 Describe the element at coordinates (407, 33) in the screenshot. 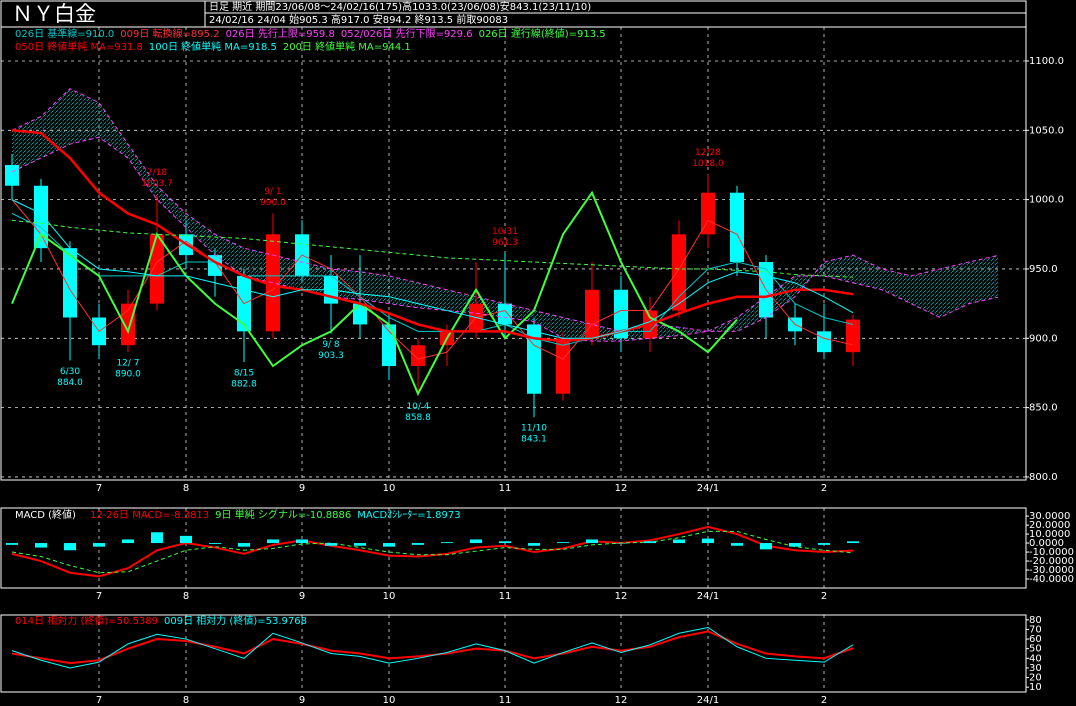

I see `legend-entry: 052/026日 先行下限=929.6` at that location.